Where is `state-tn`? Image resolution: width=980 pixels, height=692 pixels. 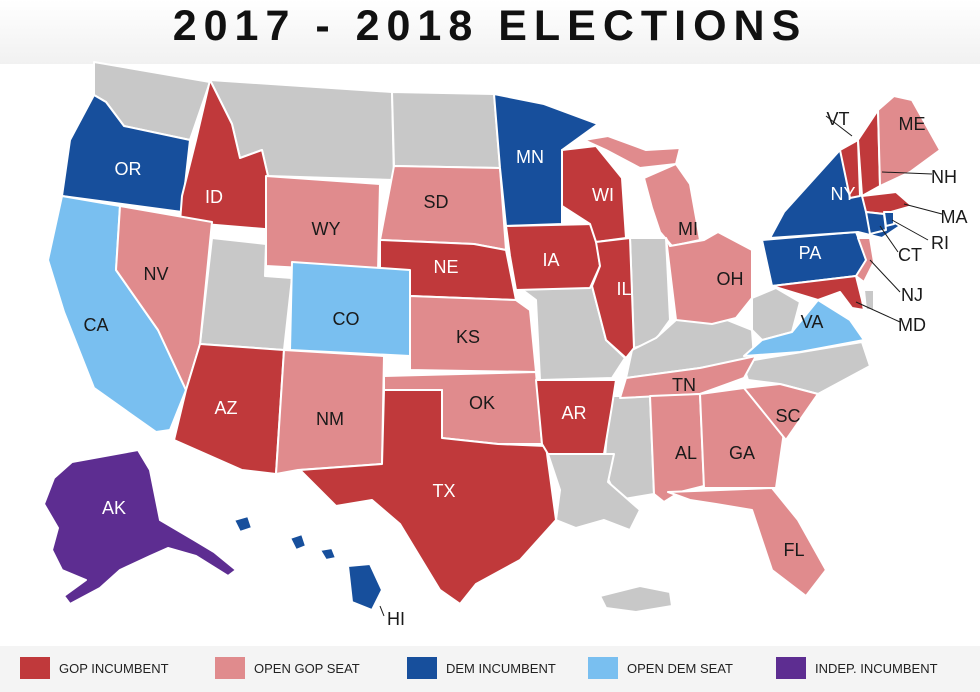 state-tn is located at coordinates (688, 377).